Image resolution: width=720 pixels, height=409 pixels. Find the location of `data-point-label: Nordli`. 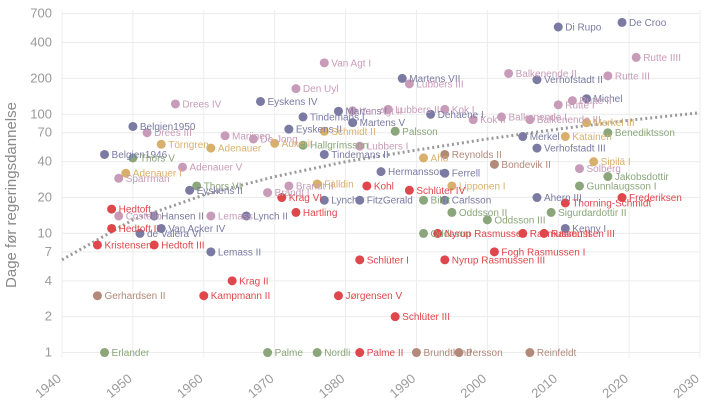

data-point-label: Nordli is located at coordinates (337, 353).